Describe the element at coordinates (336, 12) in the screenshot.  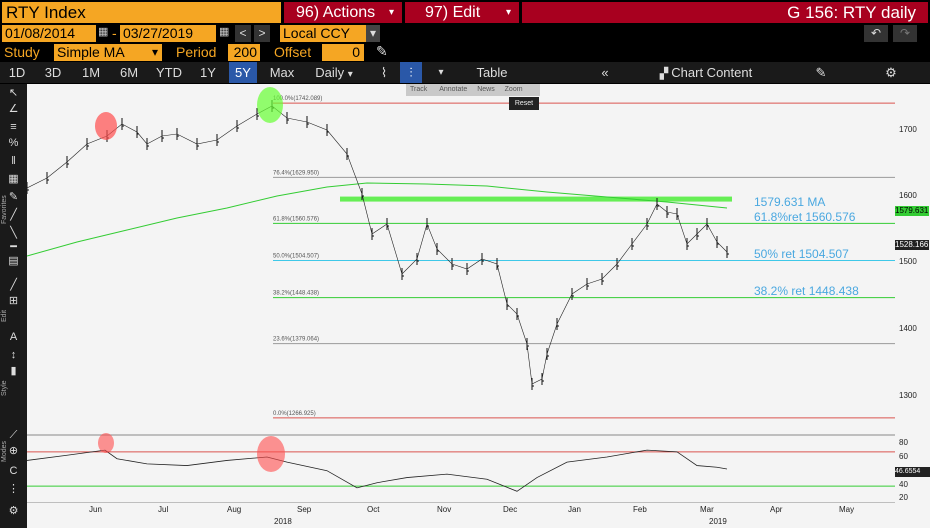
I see `actions-label: 96) Actions` at that location.